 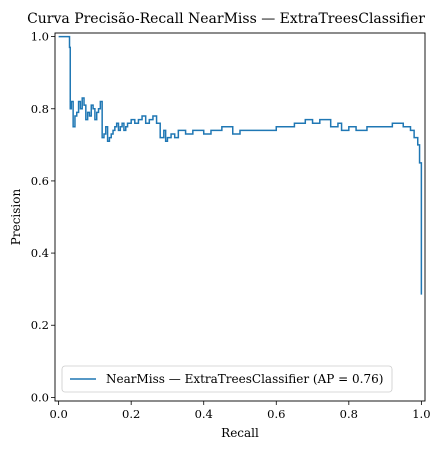 I want to click on legend-box, so click(x=227, y=379).